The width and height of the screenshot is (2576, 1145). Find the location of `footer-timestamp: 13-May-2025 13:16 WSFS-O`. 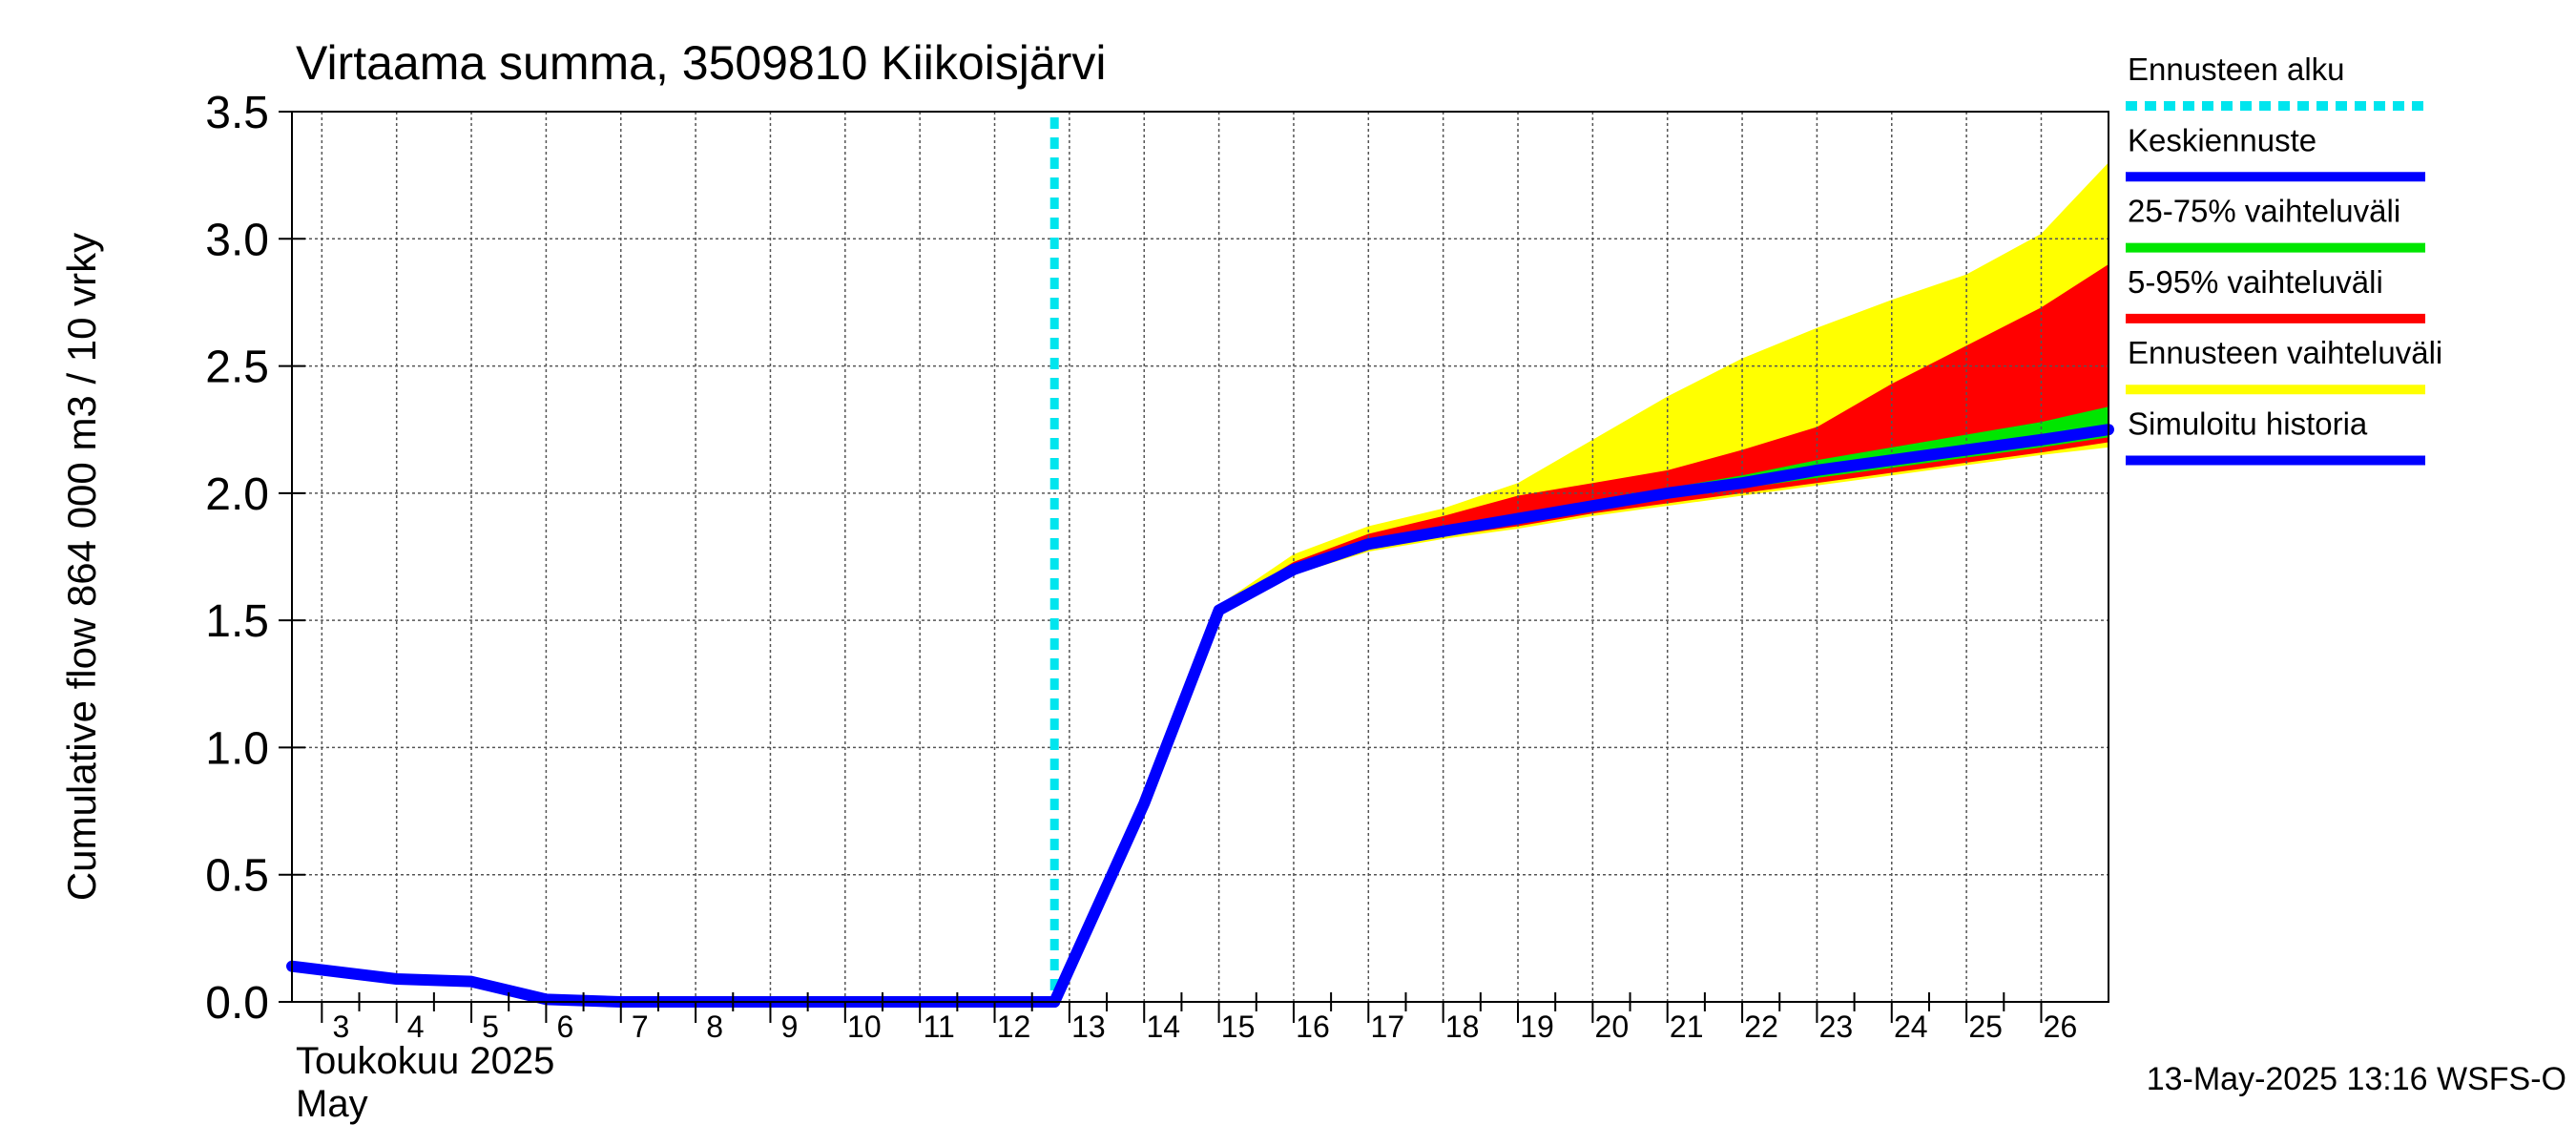

footer-timestamp: 13-May-2025 13:16 WSFS-O is located at coordinates (2356, 1079).